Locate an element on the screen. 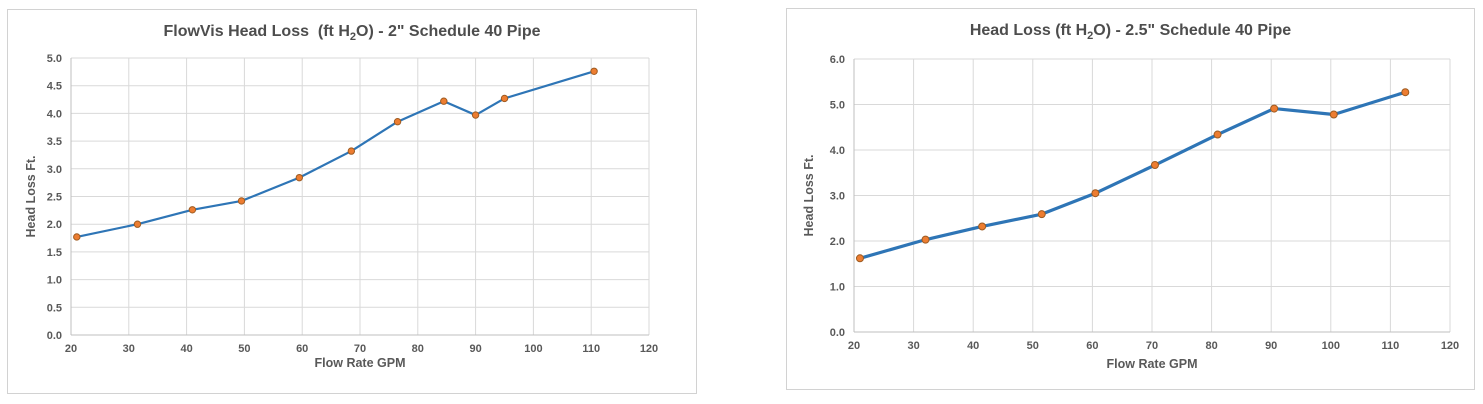  right-chart-title-subscript: 2 is located at coordinates (1090, 36).